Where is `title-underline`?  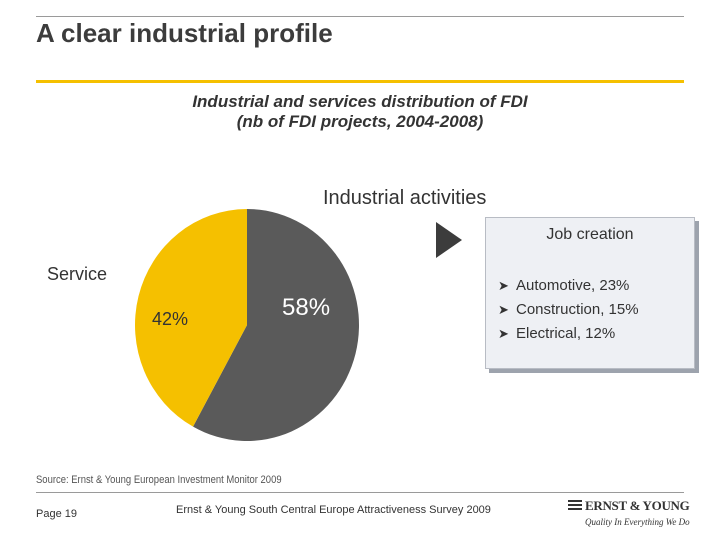
title-underline is located at coordinates (360, 81).